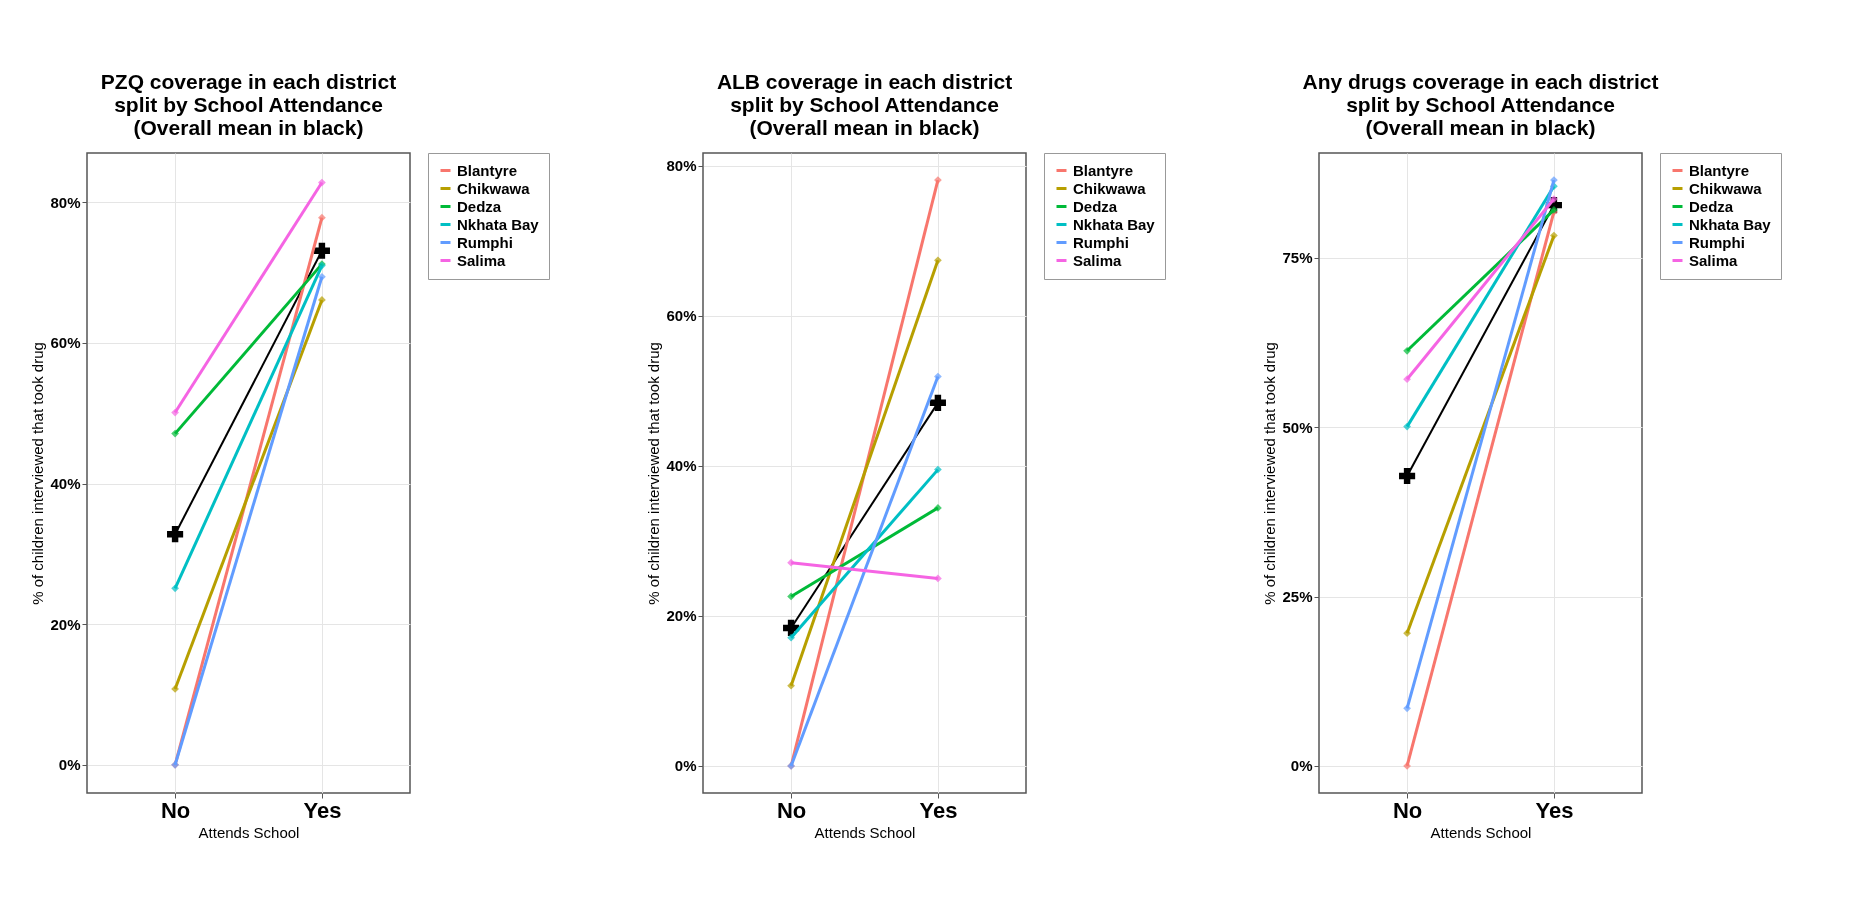 The height and width of the screenshot is (909, 1861). What do you see at coordinates (1480, 104) in the screenshot?
I see `chart-title: Any drugs coverage in each district split by School Attendance (Overall mean in black)` at bounding box center [1480, 104].